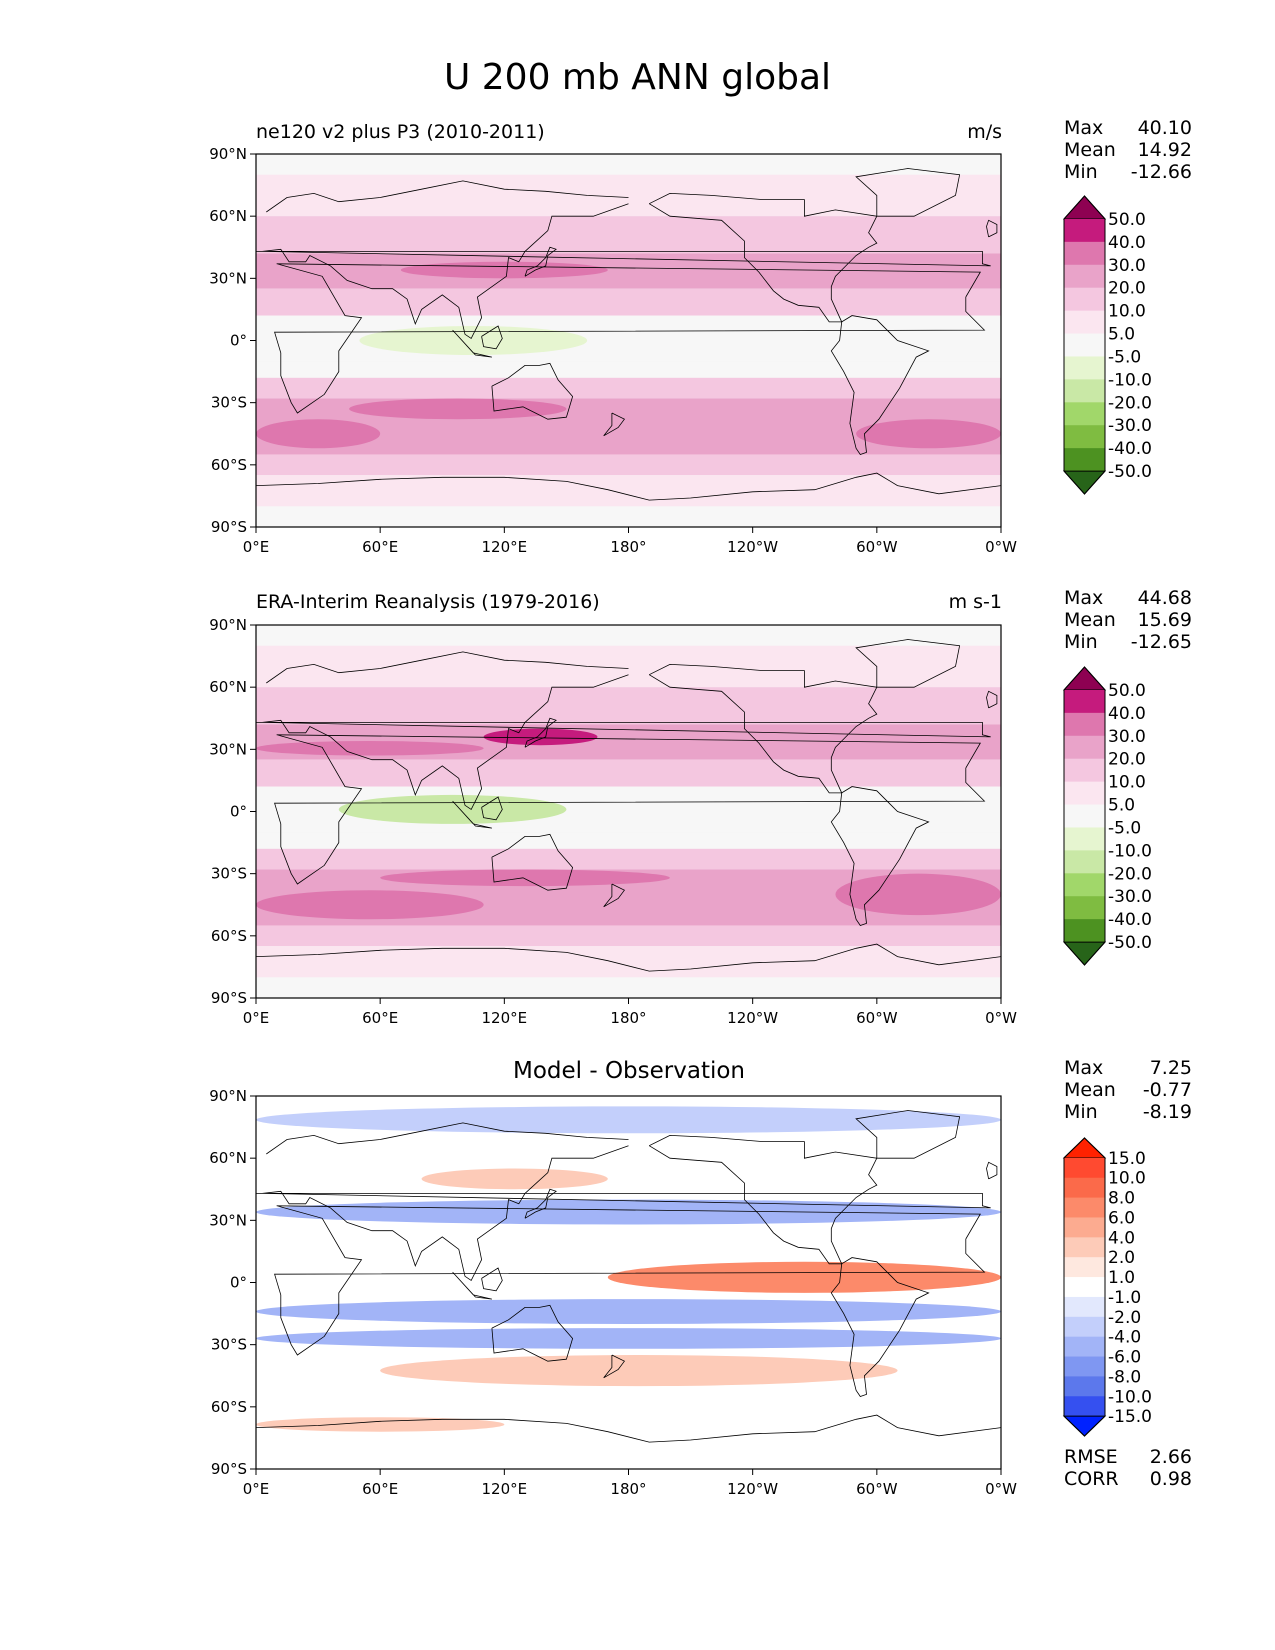  I want to click on stat-value: -0.77, so click(1167, 1090).